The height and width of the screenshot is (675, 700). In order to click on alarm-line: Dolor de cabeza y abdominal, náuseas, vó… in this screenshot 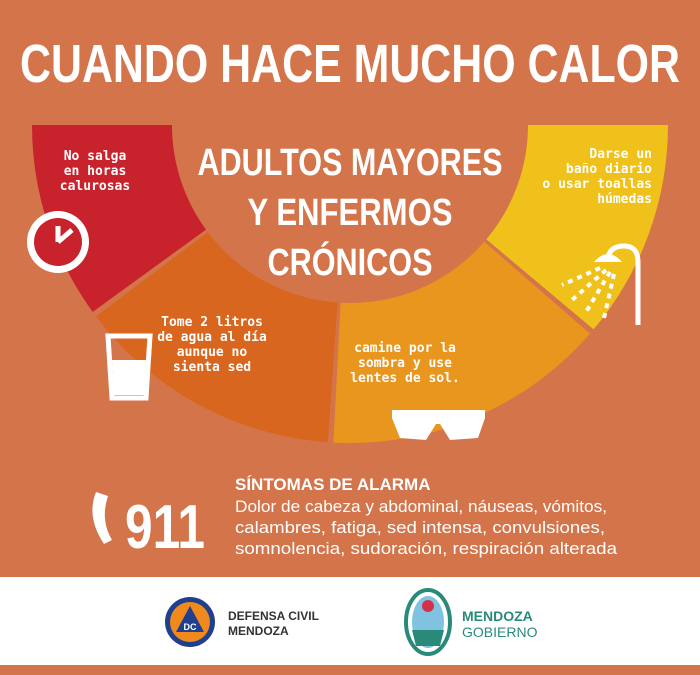, I will do `click(421, 506)`.